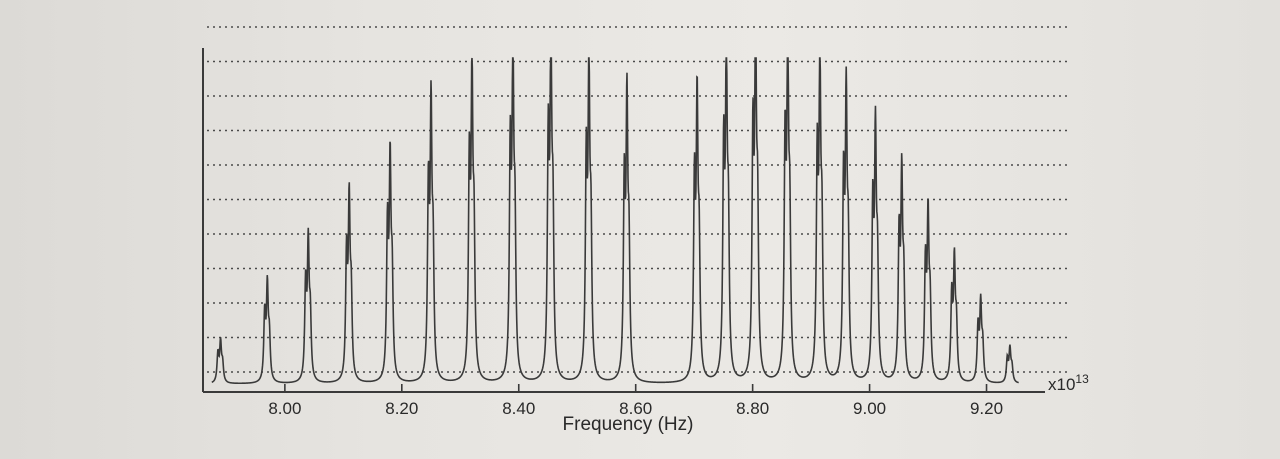 The image size is (1280, 459). What do you see at coordinates (284, 408) in the screenshot?
I see `x-tick-label: 8.00` at bounding box center [284, 408].